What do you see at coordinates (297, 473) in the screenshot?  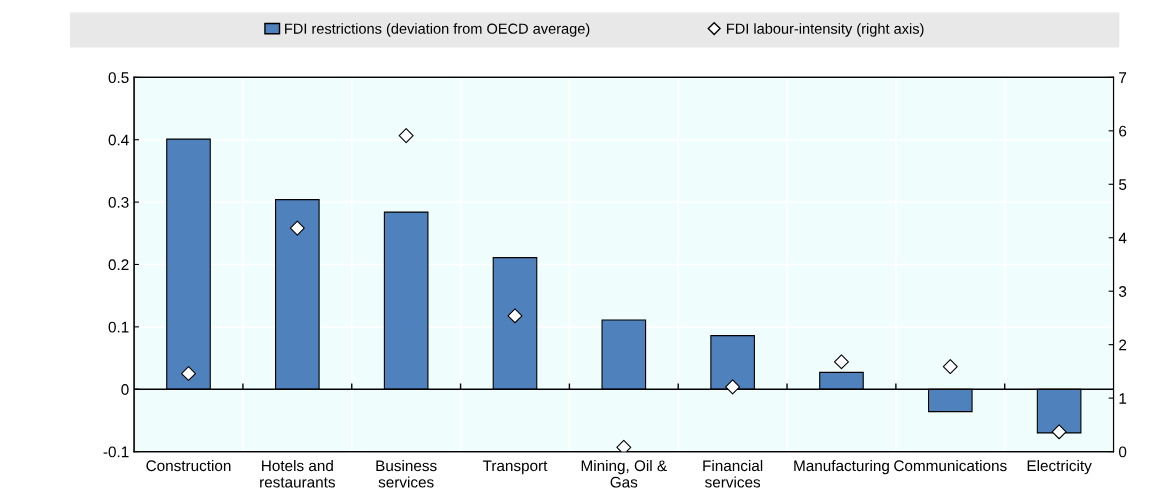 I see `x-tick-label: Hotels and restaurants` at bounding box center [297, 473].